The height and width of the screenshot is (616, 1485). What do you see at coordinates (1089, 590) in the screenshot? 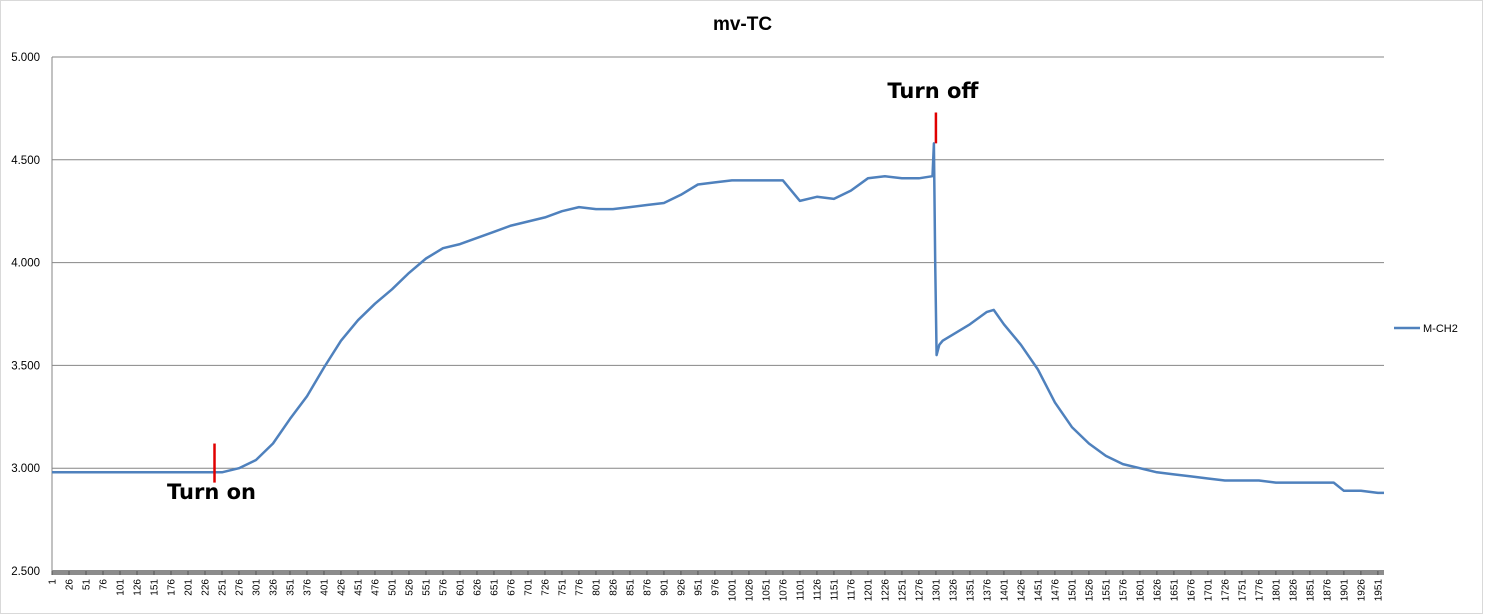
I see `x-tick-label: 1526` at bounding box center [1089, 590].